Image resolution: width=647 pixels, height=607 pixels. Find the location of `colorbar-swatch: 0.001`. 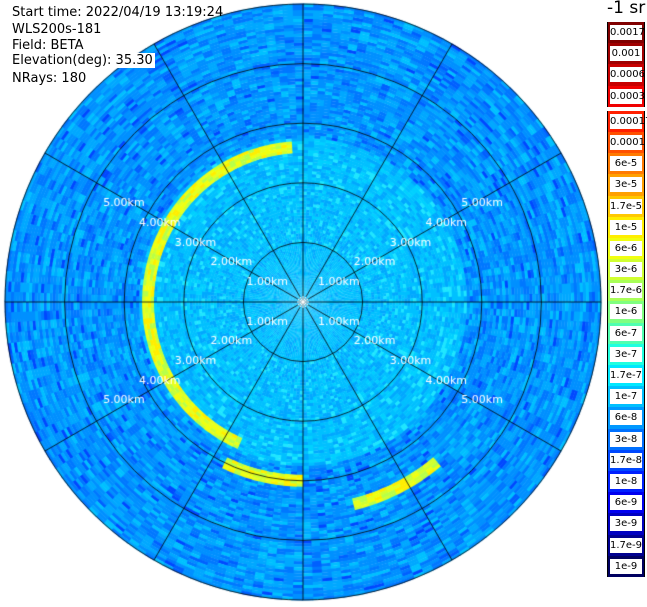

colorbar-swatch: 0.001 is located at coordinates (626, 54).